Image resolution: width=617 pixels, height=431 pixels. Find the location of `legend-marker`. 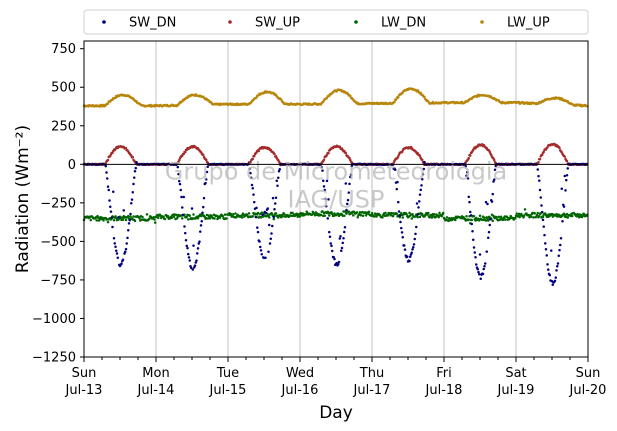

legend-marker is located at coordinates (482, 22).